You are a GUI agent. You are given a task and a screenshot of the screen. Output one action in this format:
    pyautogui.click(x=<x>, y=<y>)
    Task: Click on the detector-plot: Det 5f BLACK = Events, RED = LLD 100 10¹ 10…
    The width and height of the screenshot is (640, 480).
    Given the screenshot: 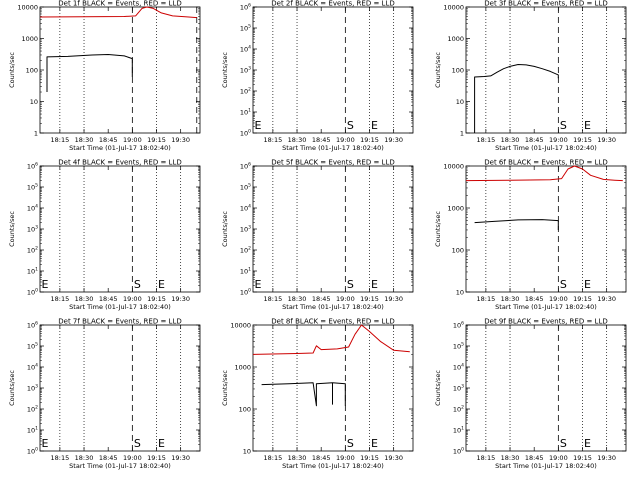 What is the action you would take?
    pyautogui.click(x=317, y=235)
    